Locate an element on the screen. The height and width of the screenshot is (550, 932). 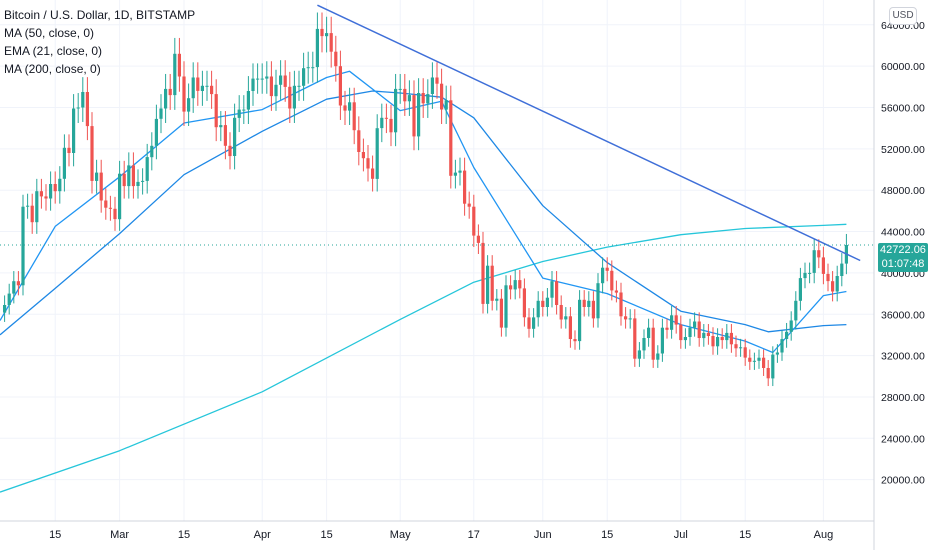
legend-ma200: MA (200, close, 0) is located at coordinates (52, 69).